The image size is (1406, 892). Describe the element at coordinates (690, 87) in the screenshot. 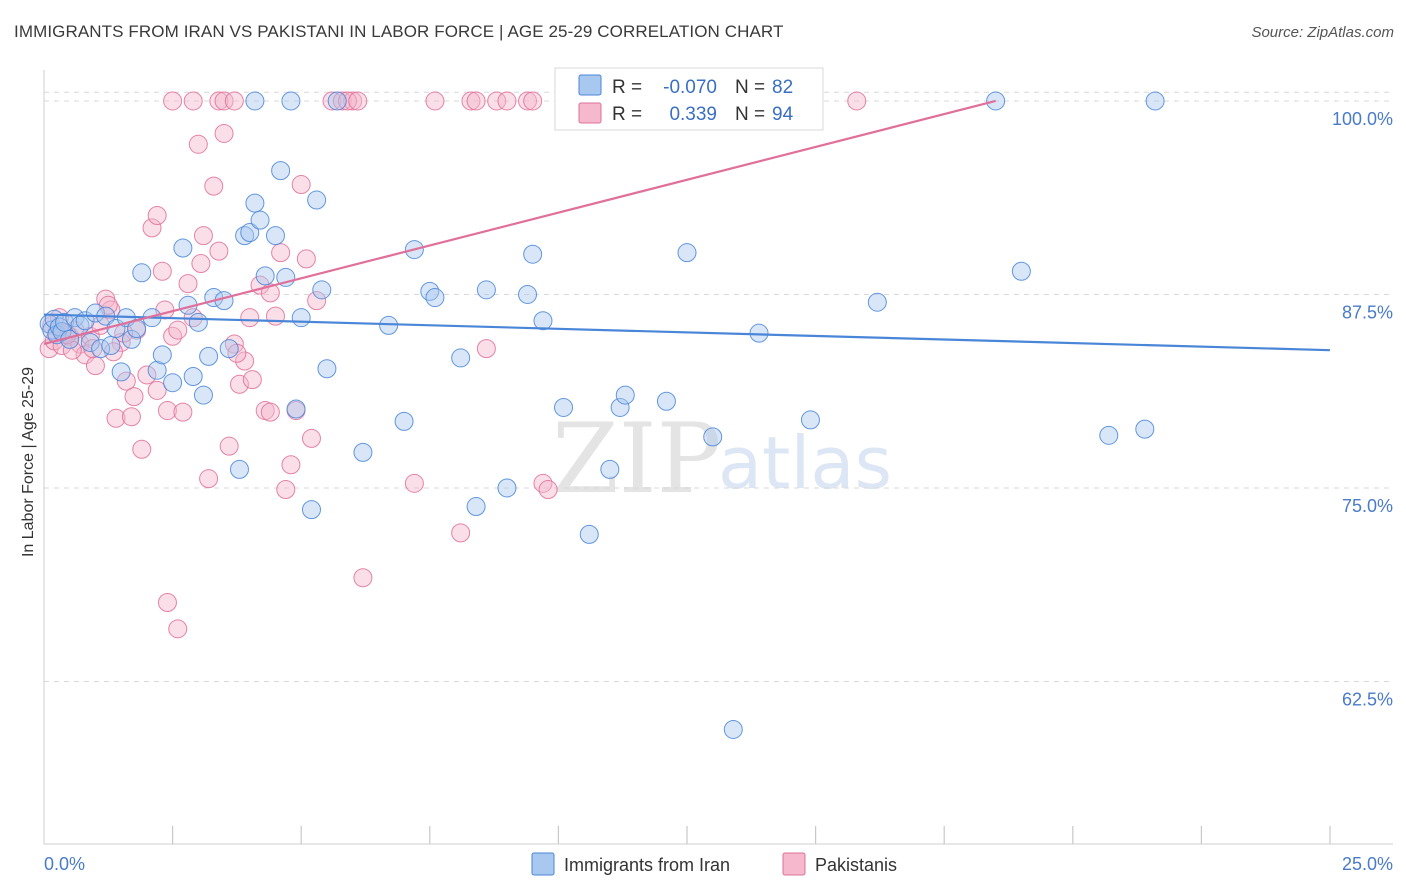

I see `legend-r-value-blue: -0.070` at that location.